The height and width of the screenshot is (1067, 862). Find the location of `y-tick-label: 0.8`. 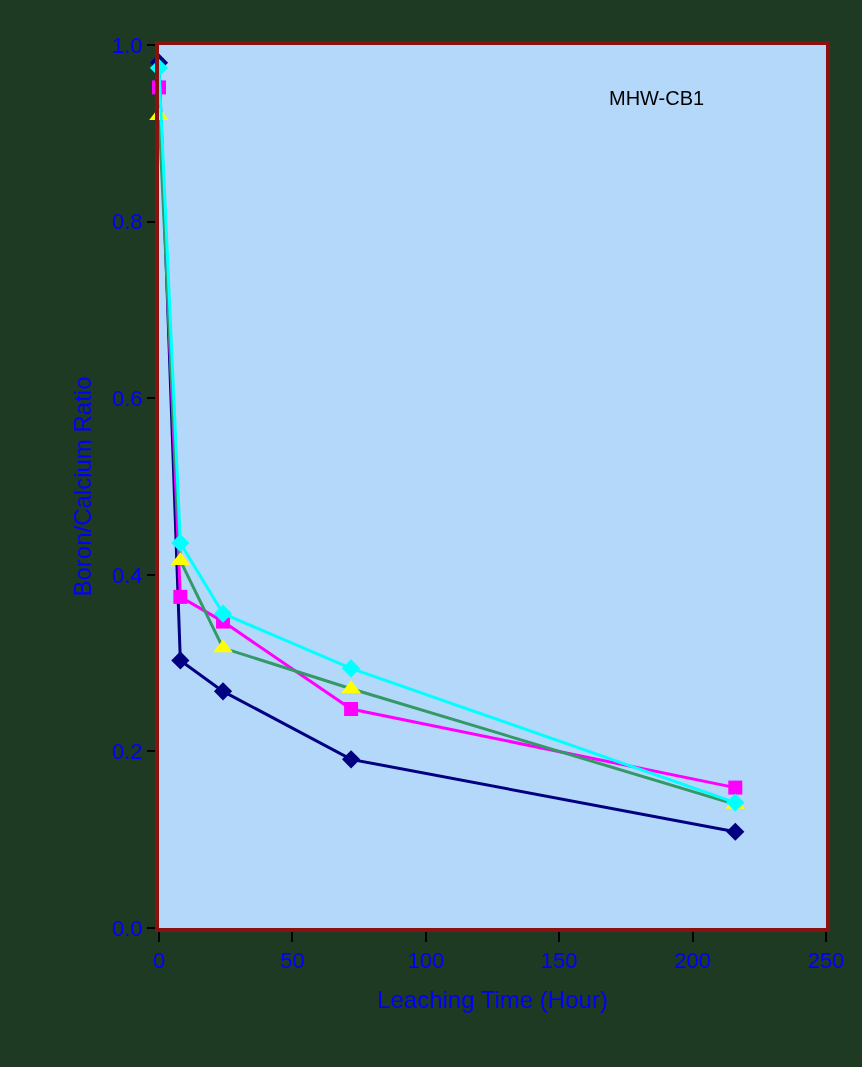

y-tick-label: 0.8 is located at coordinates (127, 222).